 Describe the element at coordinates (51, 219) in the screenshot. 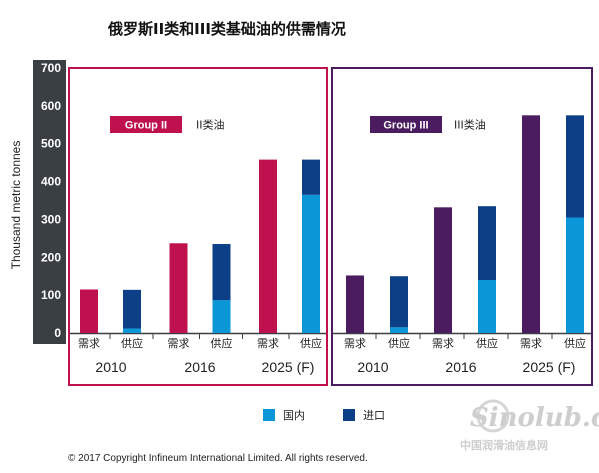

I see `y-tick-label: 300` at that location.